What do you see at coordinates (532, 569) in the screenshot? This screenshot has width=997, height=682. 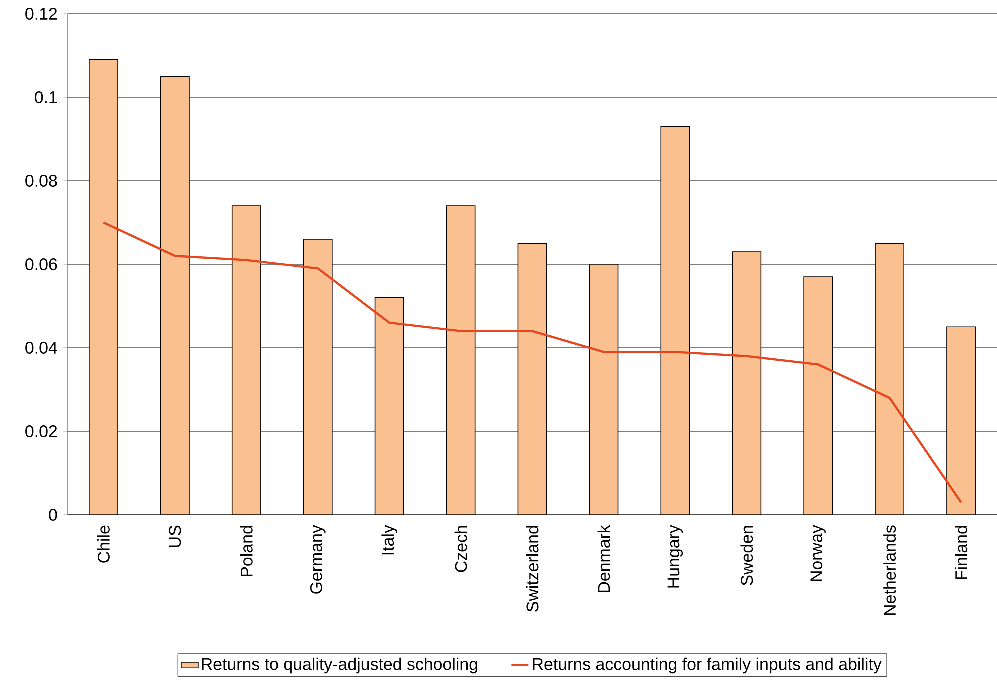 I see `x-tick-label: Switzerland` at bounding box center [532, 569].